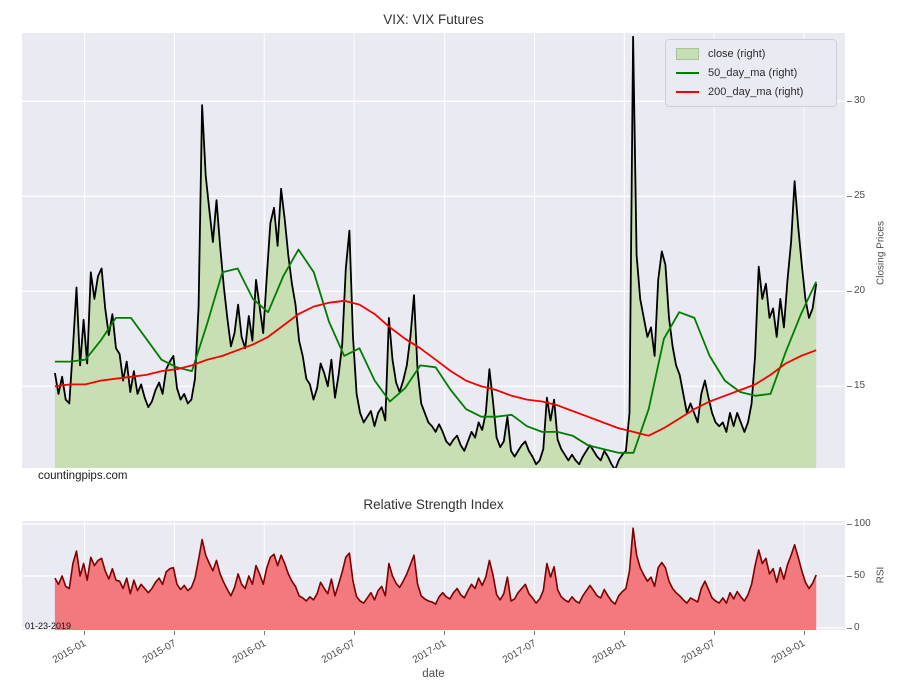 This screenshot has width=900, height=700. I want to click on rsi-chart, so click(433, 575).